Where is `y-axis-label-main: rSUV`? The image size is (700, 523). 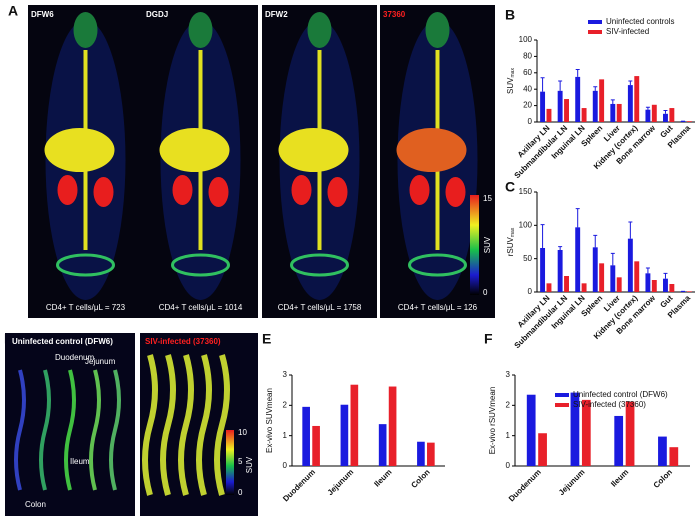 y-axis-label-main: rSUV is located at coordinates (510, 247).